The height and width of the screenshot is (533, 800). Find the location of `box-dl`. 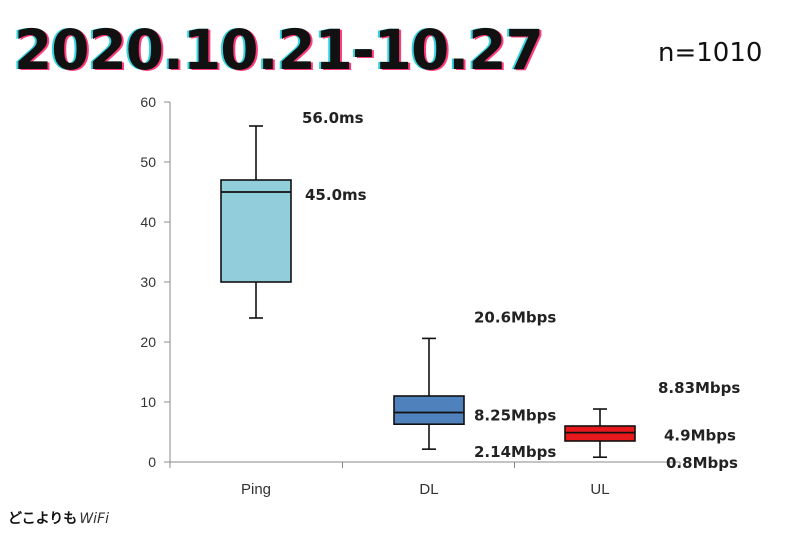

box-dl is located at coordinates (429, 410).